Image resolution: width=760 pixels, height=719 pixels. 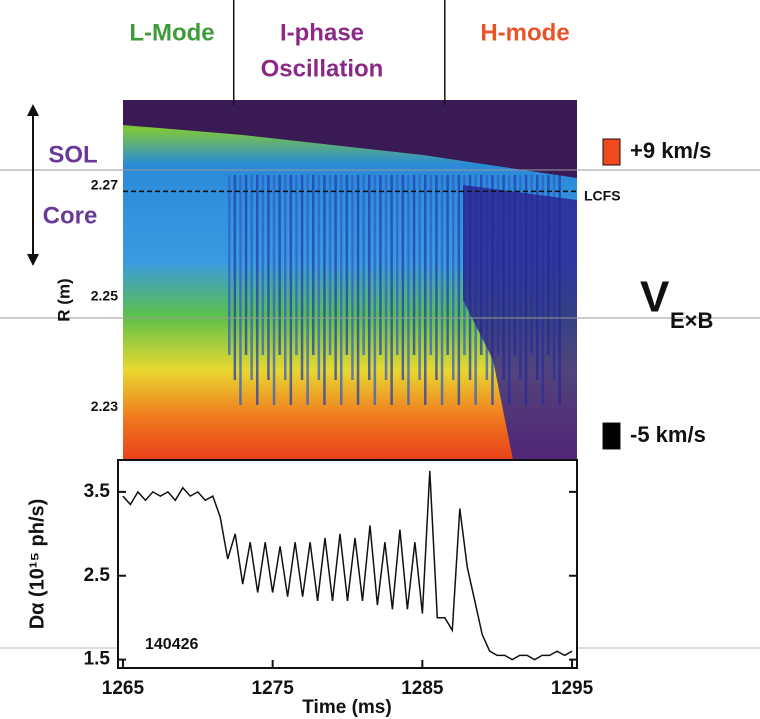 What do you see at coordinates (602, 196) in the screenshot?
I see `lcfs-label: LCFS` at bounding box center [602, 196].